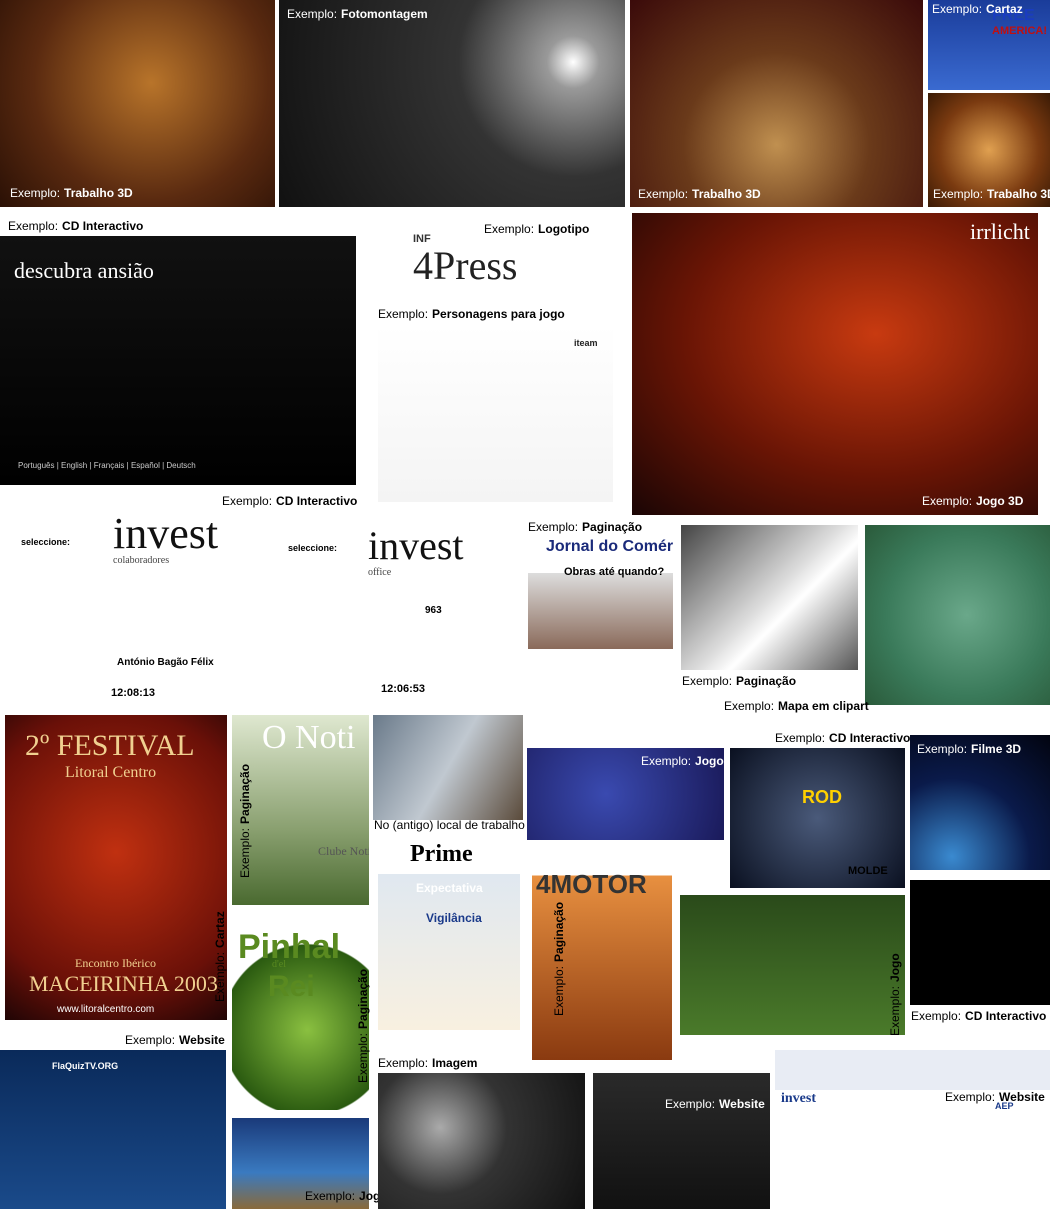 This screenshot has height=1209, width=1050. What do you see at coordinates (536, 229) in the screenshot?
I see `caption: Exemplo: Logotipo` at bounding box center [536, 229].